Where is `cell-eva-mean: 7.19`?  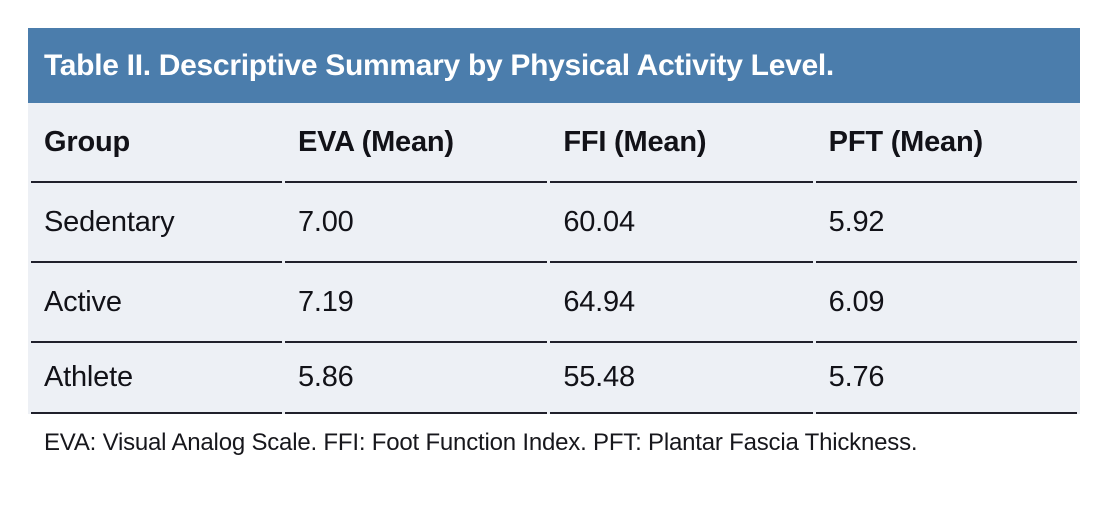 cell-eva-mean: 7.19 is located at coordinates (416, 303).